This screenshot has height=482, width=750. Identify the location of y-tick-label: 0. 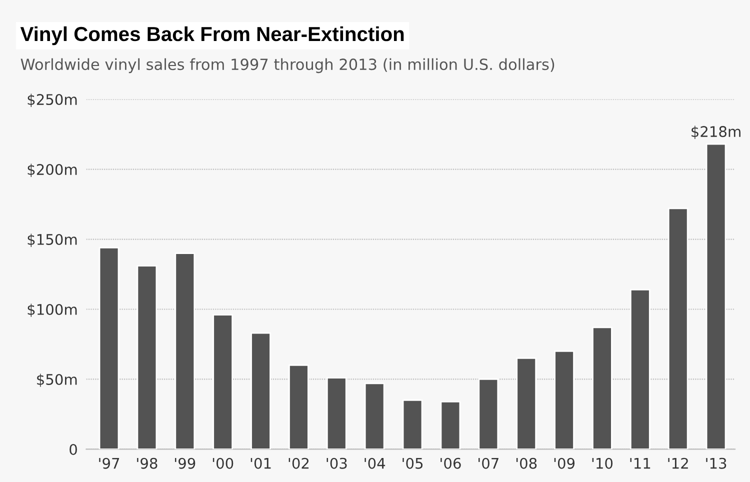
(73, 449).